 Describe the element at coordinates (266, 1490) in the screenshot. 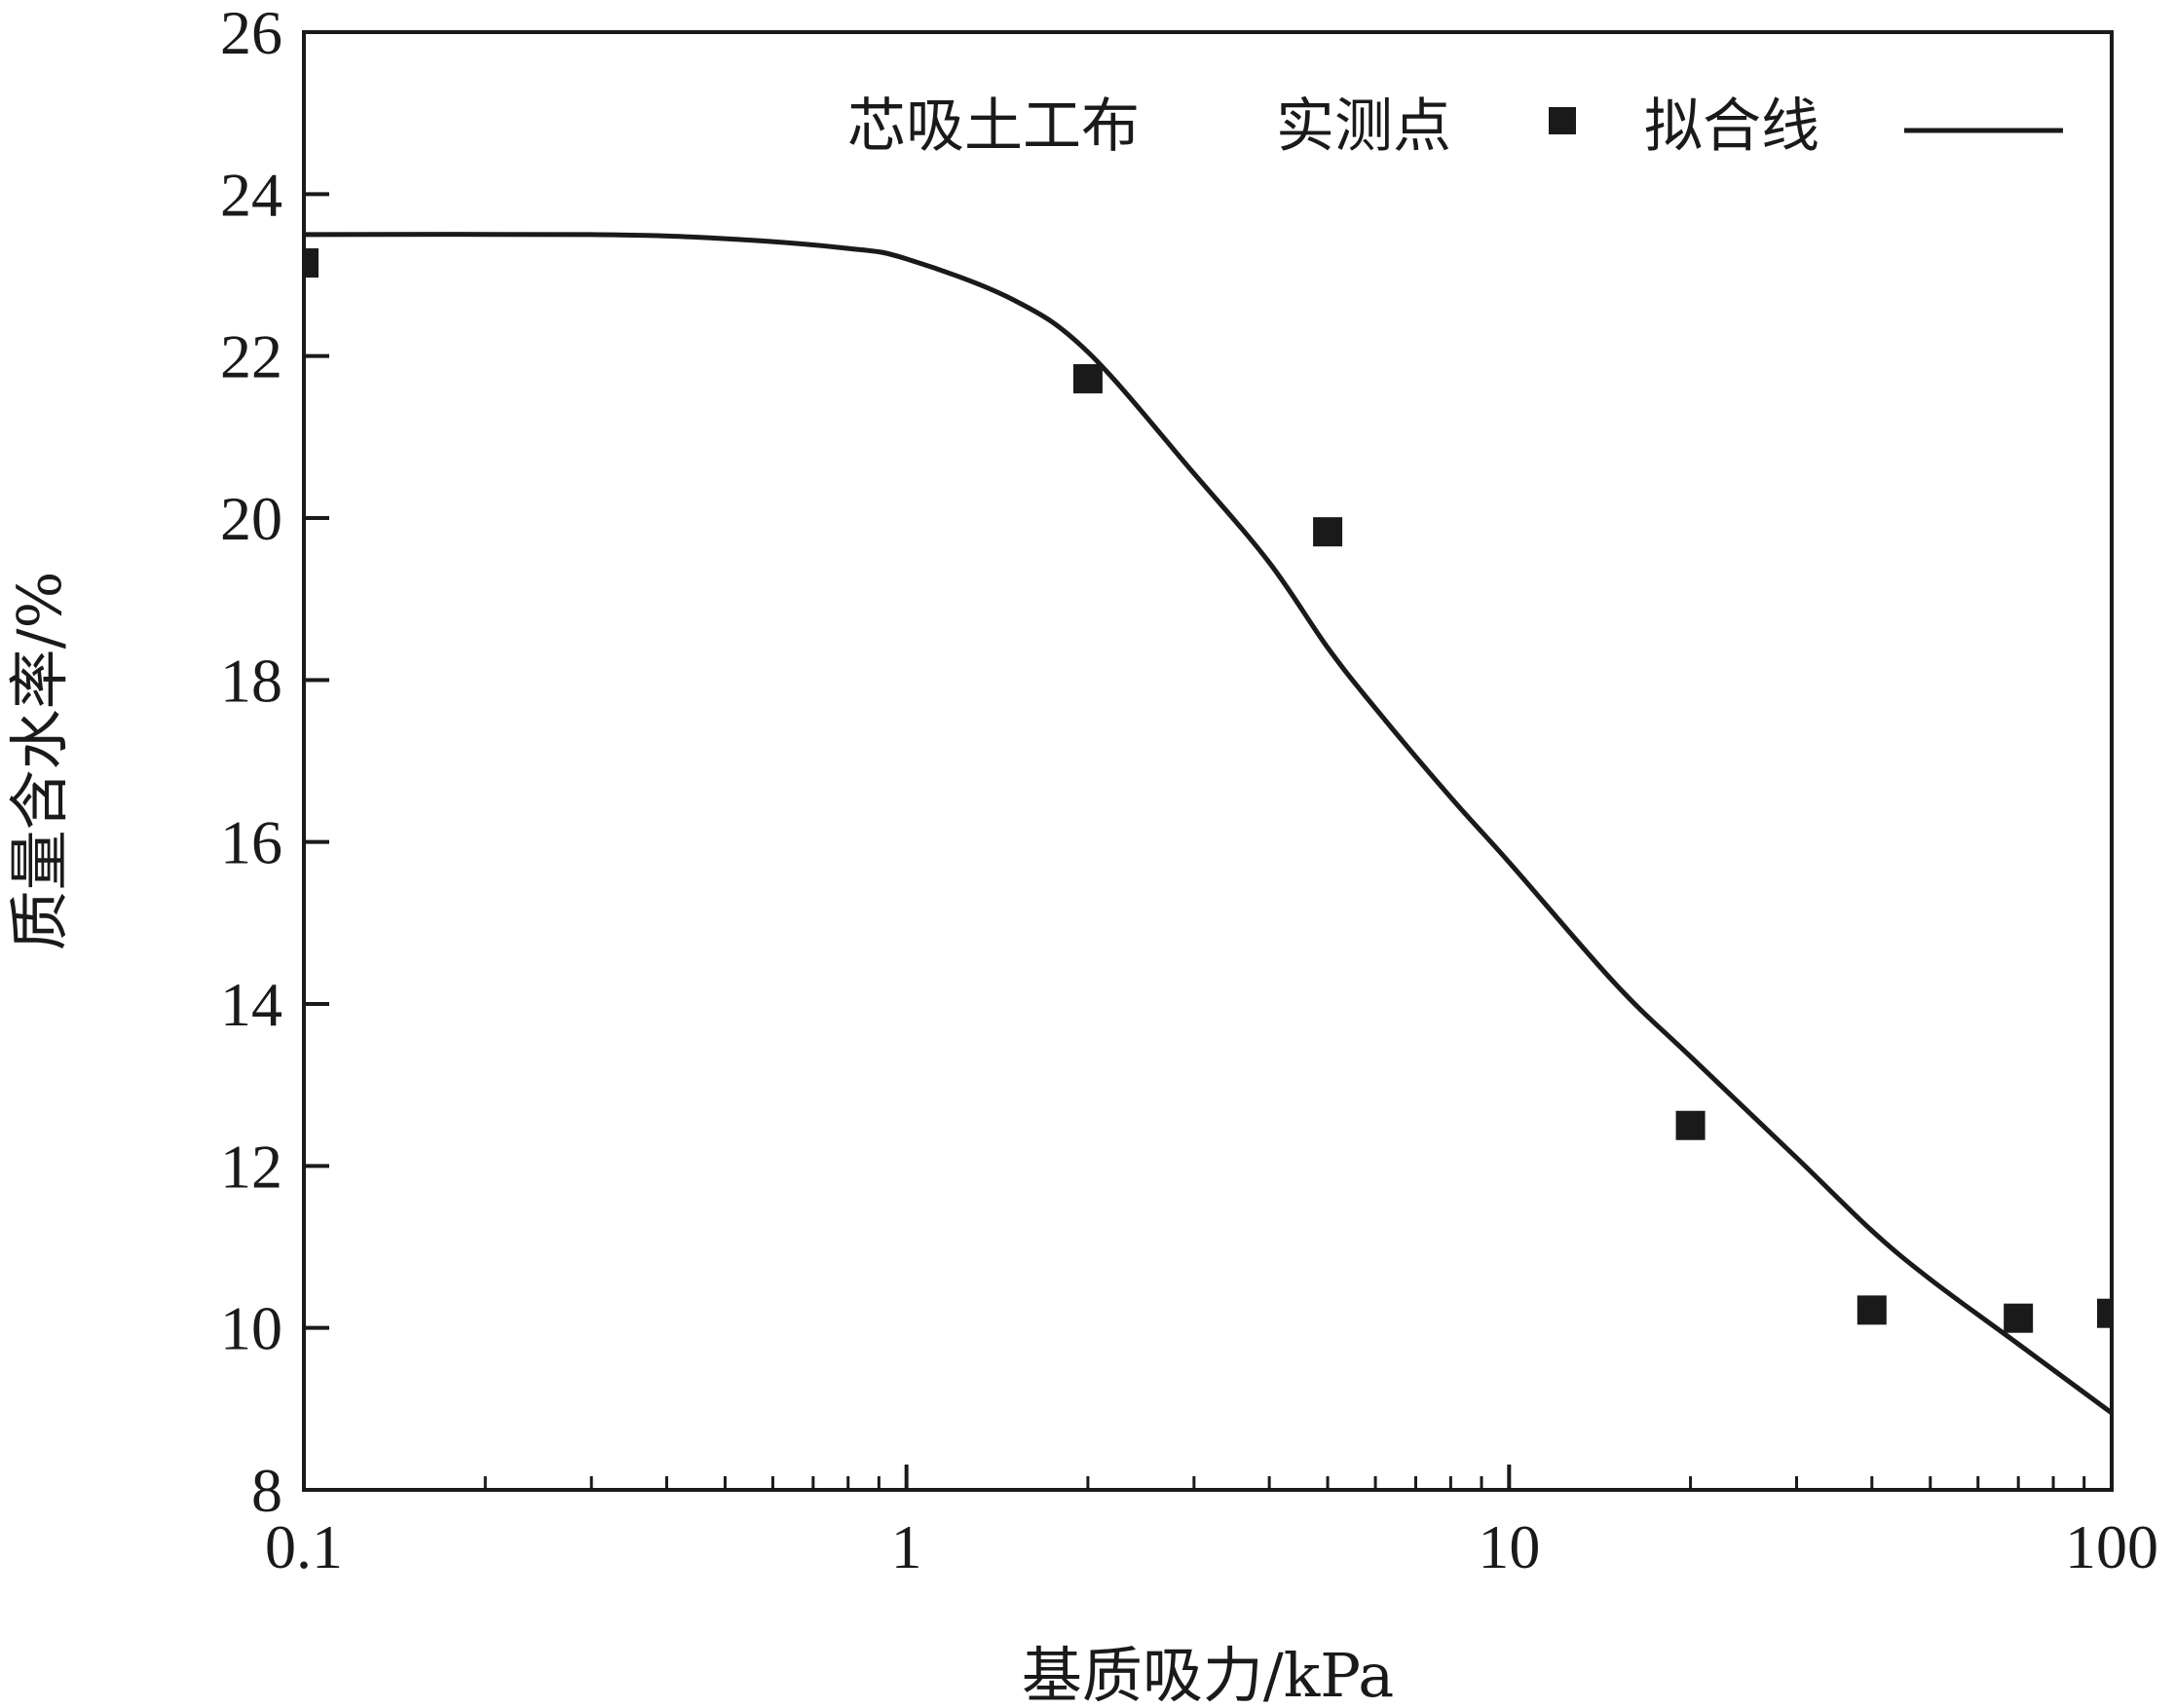

I see `y-tick-label: 8` at that location.